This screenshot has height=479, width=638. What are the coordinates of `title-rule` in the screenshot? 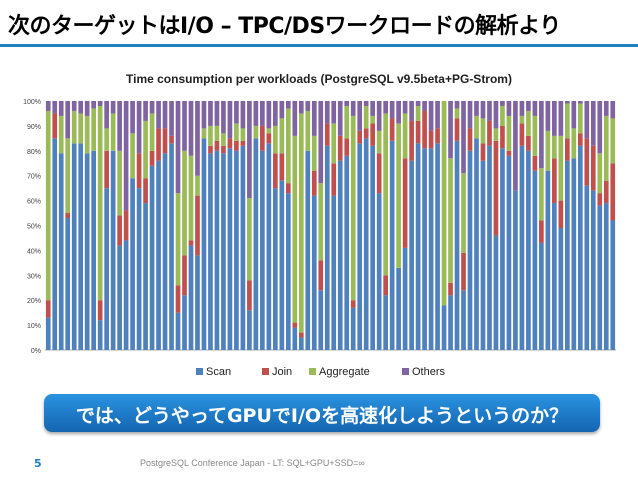 It's located at (319, 45).